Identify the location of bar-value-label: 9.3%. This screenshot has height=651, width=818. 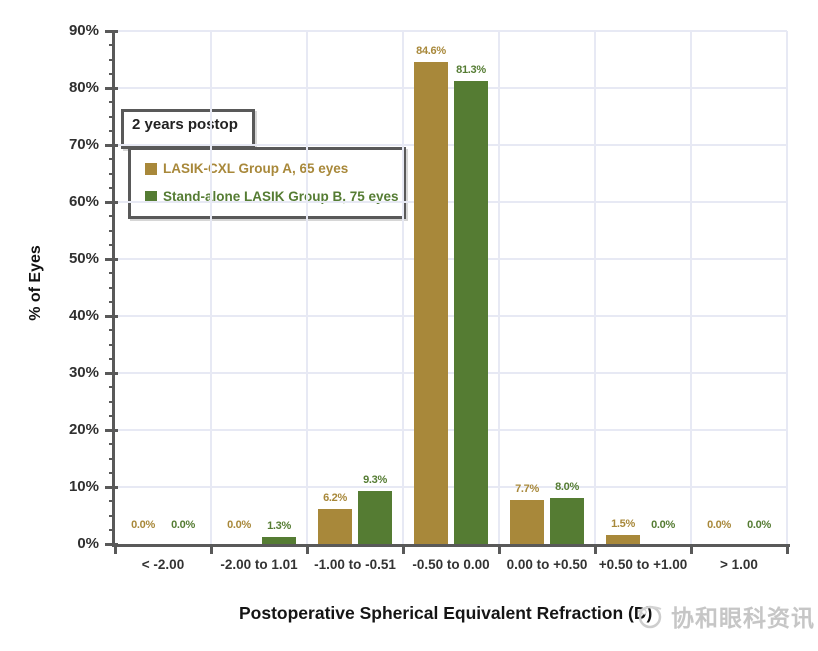
(375, 479).